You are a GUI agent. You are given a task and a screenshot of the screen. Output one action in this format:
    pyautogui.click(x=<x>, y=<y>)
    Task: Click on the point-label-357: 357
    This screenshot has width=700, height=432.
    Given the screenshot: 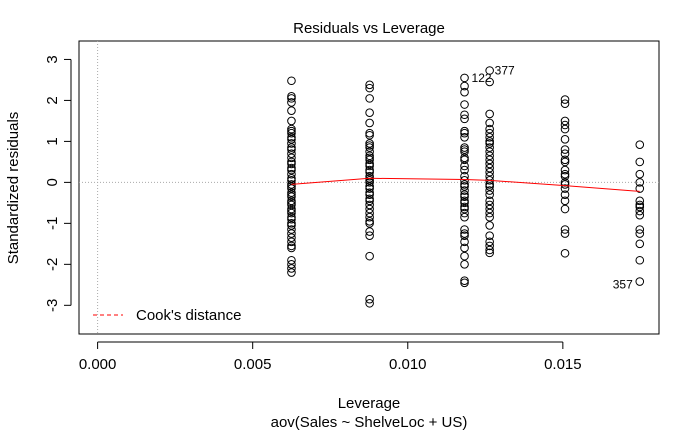 What is the action you would take?
    pyautogui.click(x=623, y=285)
    